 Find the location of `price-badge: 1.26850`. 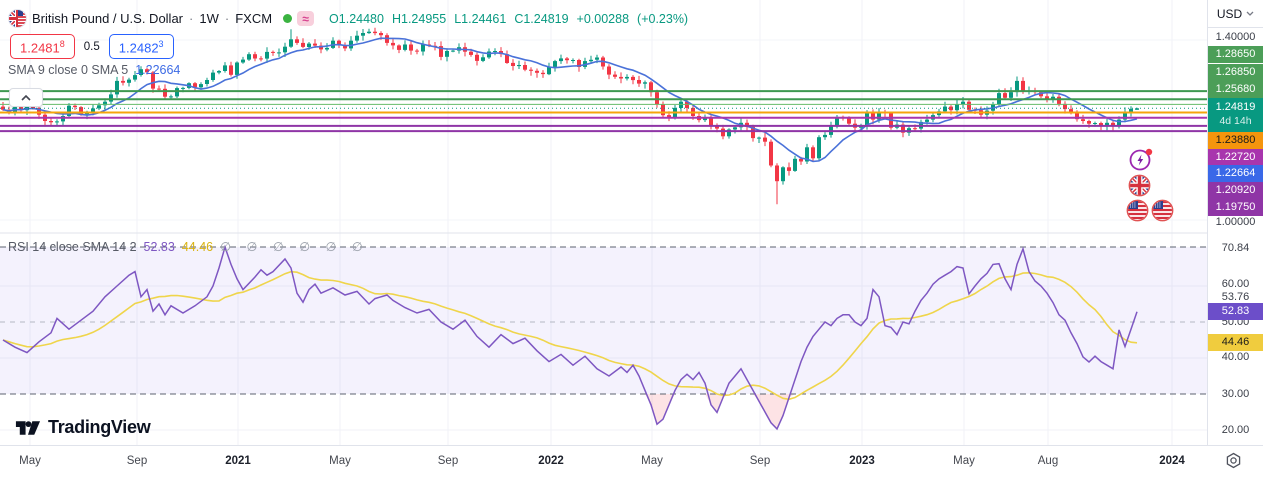

price-badge: 1.26850 is located at coordinates (1235, 72).